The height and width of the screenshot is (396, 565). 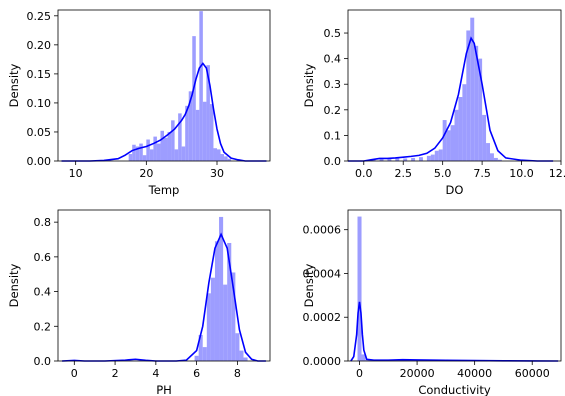 What do you see at coordinates (43, 361) in the screenshot?
I see `y-tick-label: 0.0` at bounding box center [43, 361].